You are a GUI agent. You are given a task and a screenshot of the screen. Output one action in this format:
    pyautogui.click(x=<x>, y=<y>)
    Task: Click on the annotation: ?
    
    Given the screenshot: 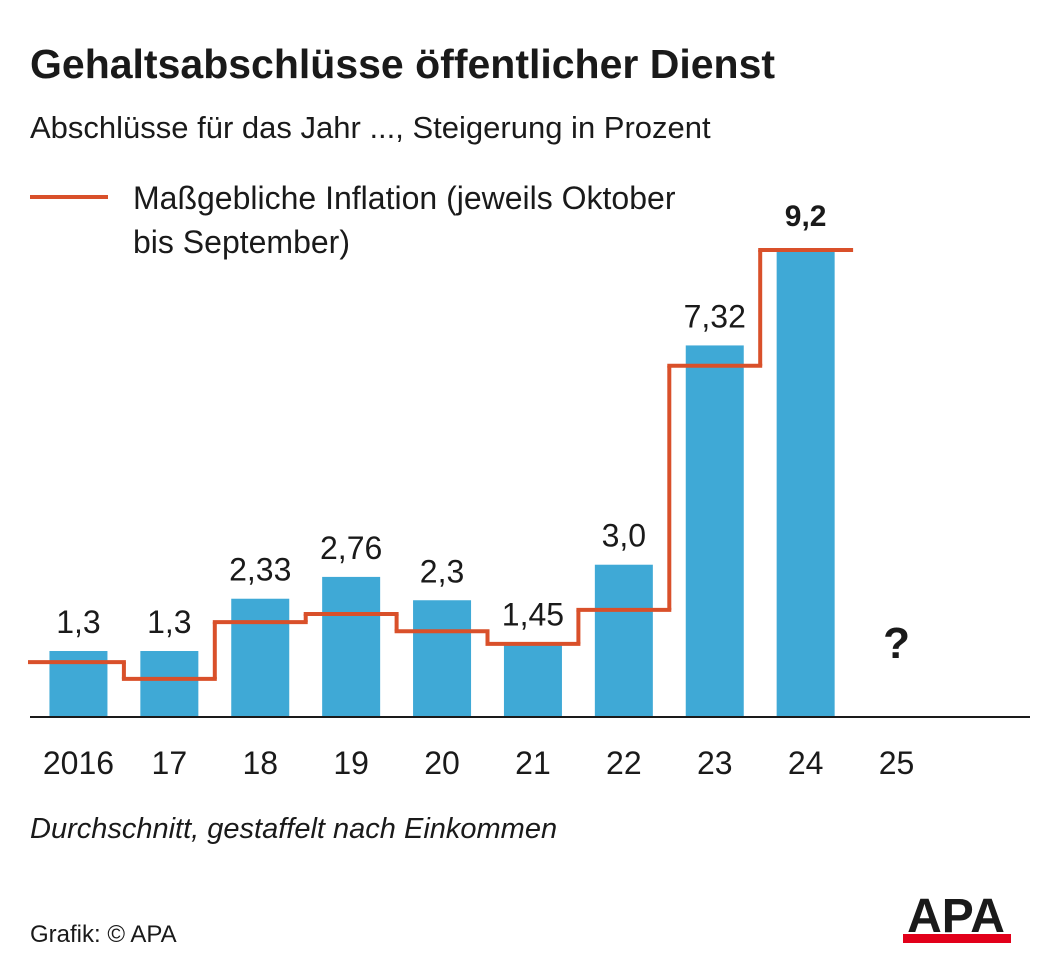 What is the action you would take?
    pyautogui.click(x=896, y=643)
    